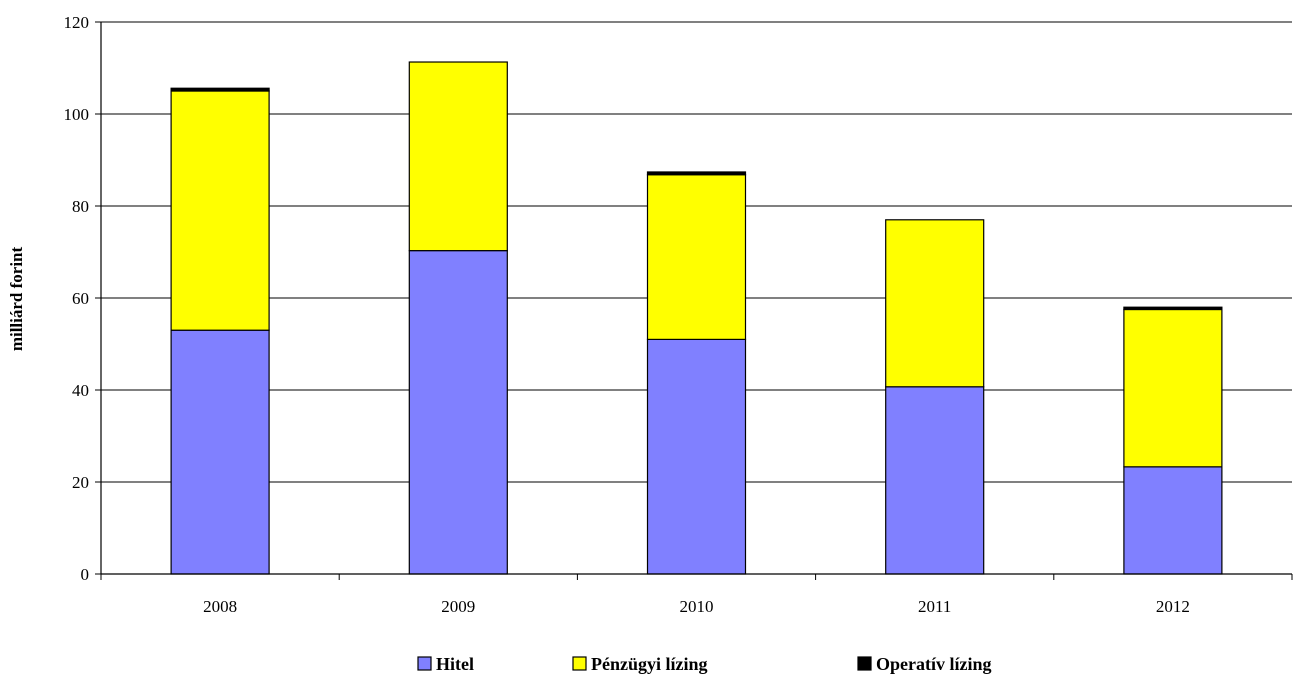 Image resolution: width=1300 pixels, height=682 pixels. Describe the element at coordinates (77, 22) in the screenshot. I see `y-tick-label: 120` at that location.